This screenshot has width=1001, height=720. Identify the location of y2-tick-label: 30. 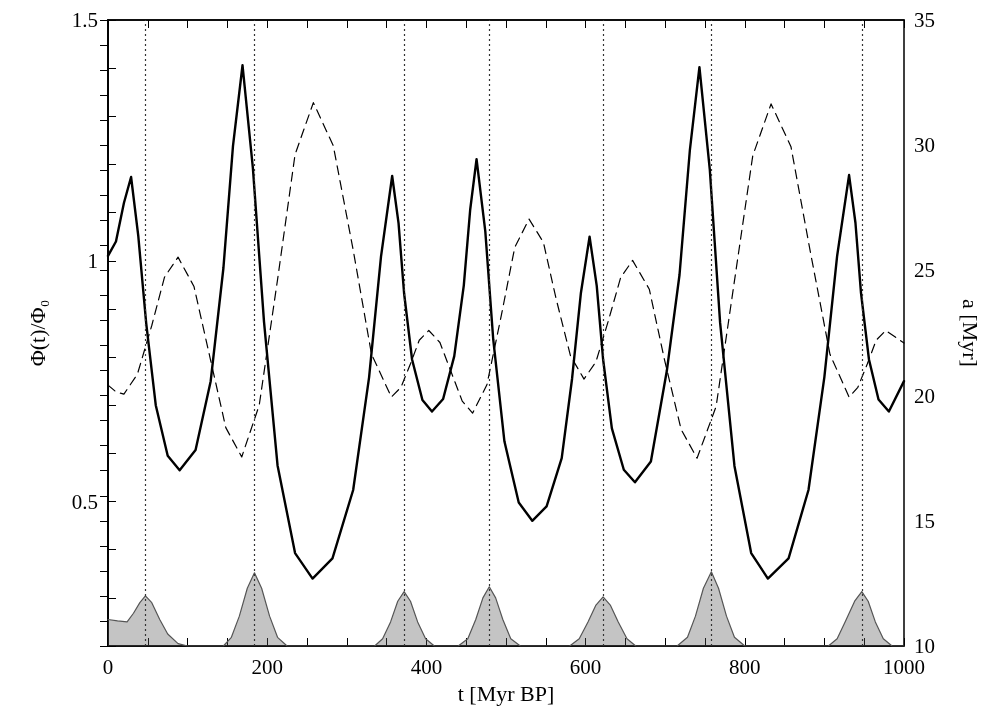
(924, 145).